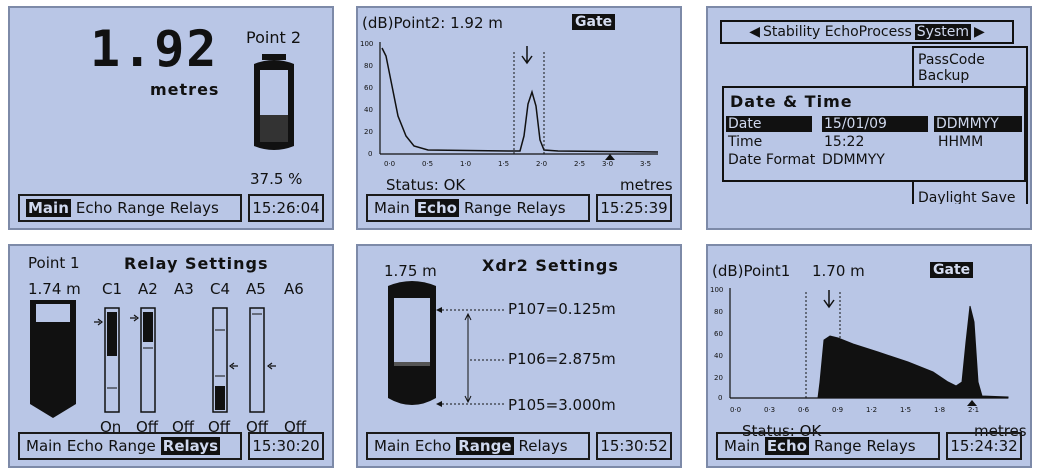  I want to click on date-value: 15/01/09, so click(875, 124).